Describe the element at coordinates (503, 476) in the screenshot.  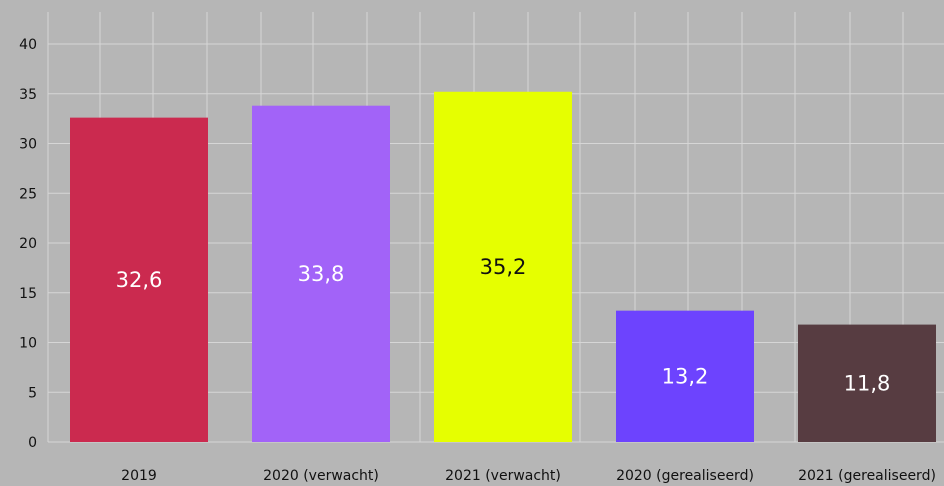
I see `x-tick-label: 2021 (verwacht)` at that location.